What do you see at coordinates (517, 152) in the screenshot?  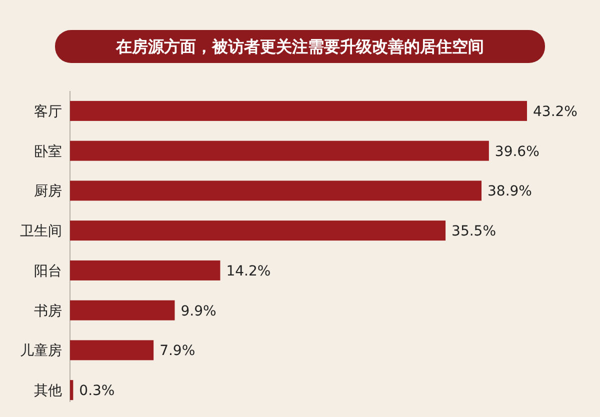 I see `data-label: 39.6%` at bounding box center [517, 152].